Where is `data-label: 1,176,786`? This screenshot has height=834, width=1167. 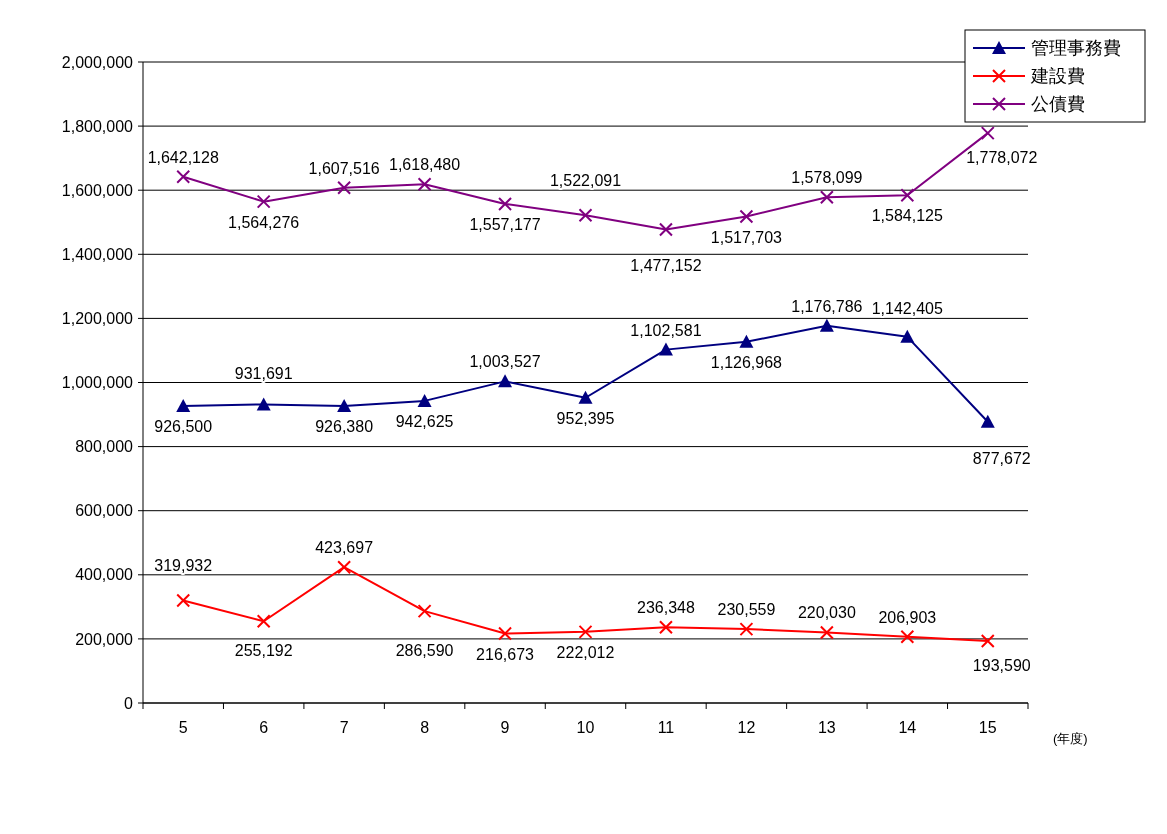
data-label: 1,176,786 is located at coordinates (827, 306).